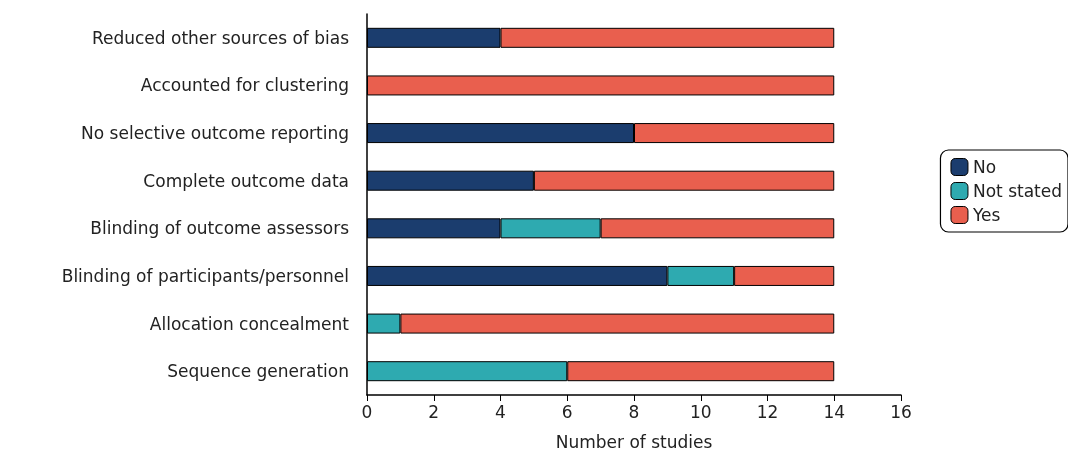 The height and width of the screenshot is (471, 1068). What do you see at coordinates (215, 133) in the screenshot?
I see `y-tick-label: No selective outcome reporting` at bounding box center [215, 133].